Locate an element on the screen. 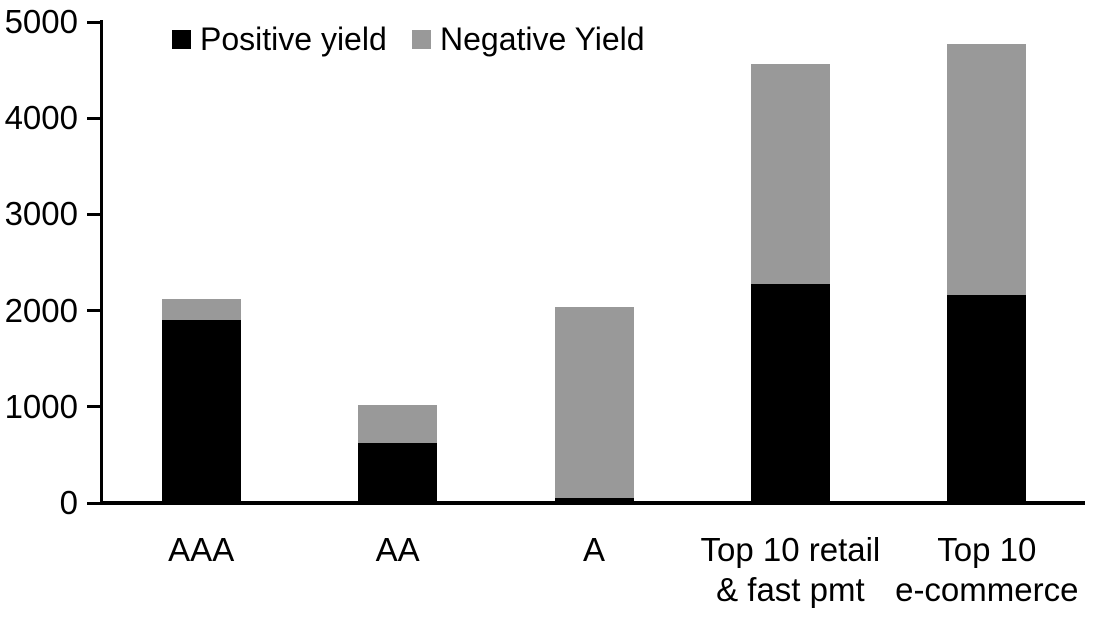 The width and height of the screenshot is (1102, 618). y-axis-tick-label: 1000 is located at coordinates (41, 406).